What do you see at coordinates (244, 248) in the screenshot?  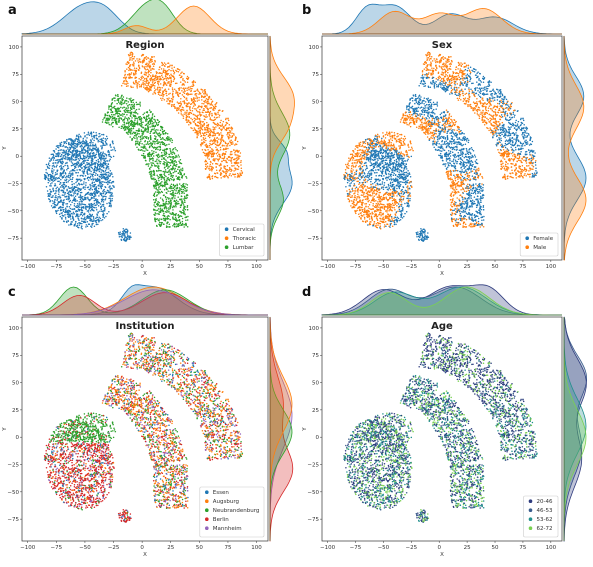 I see `legend-label: Lumbar` at bounding box center [244, 248].